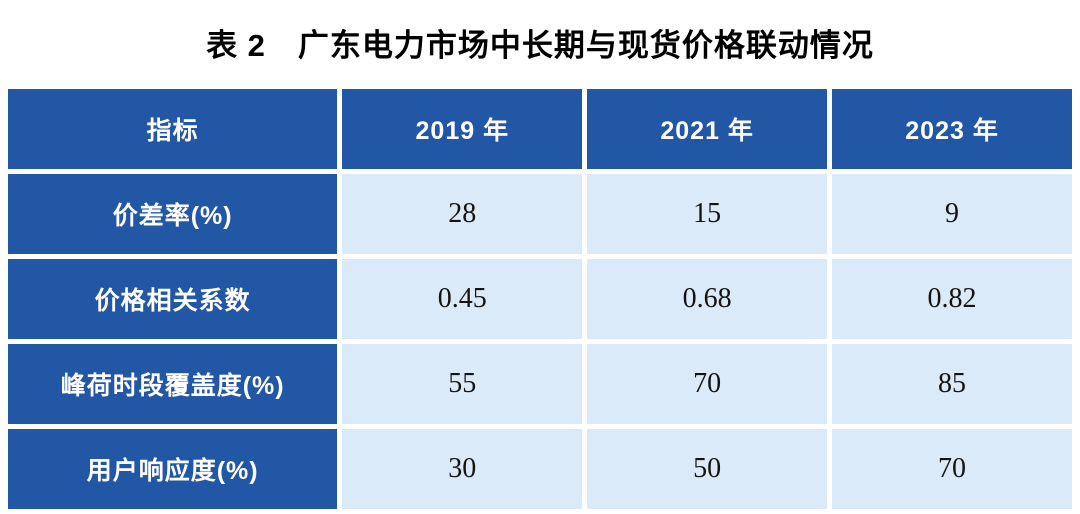 The image size is (1080, 514). What do you see at coordinates (540, 45) in the screenshot?
I see `table-caption: 表 2 广东电力市场中长期与现货价格联动情况` at bounding box center [540, 45].